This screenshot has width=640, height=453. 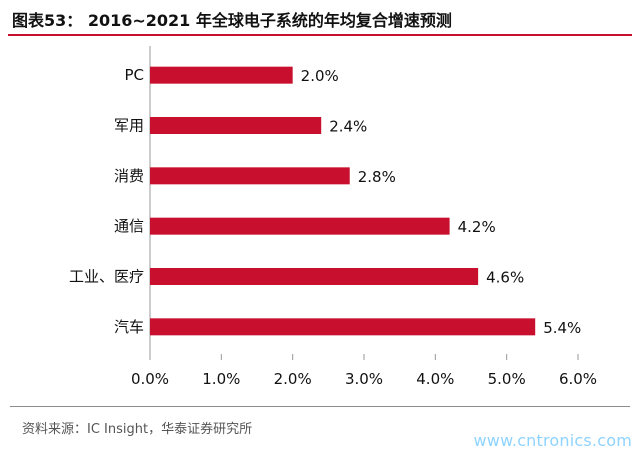 I want to click on x-tick-label: 1.0%, so click(x=221, y=379).